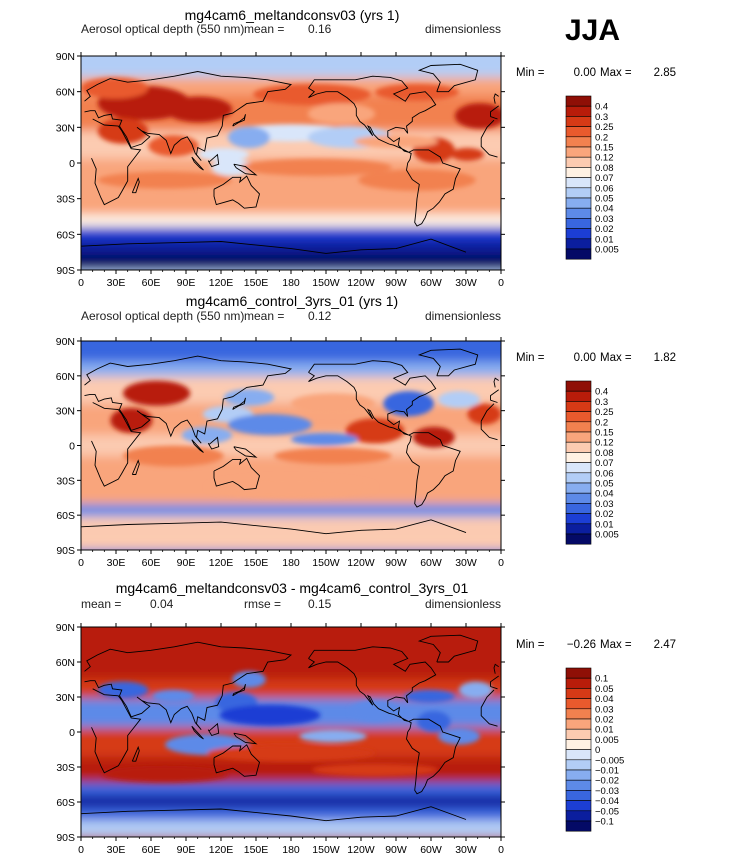 Image resolution: width=732 pixels, height=865 pixels. What do you see at coordinates (320, 604) in the screenshot?
I see `rmse-value: 0.15` at bounding box center [320, 604].